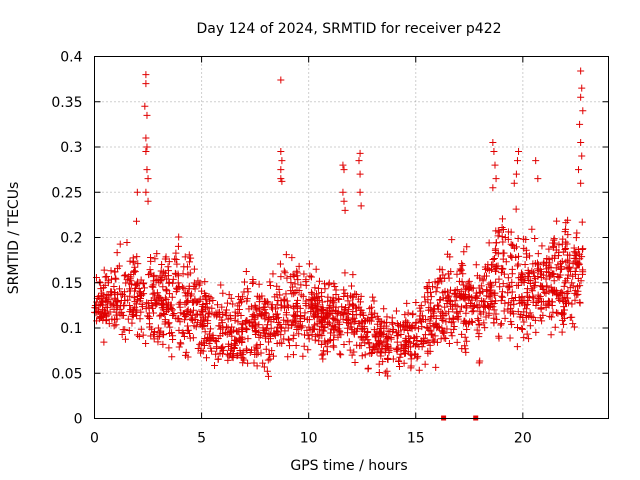 The width and height of the screenshot is (640, 480). What do you see at coordinates (416, 439) in the screenshot?
I see `x-tick-label: 15` at bounding box center [416, 439].